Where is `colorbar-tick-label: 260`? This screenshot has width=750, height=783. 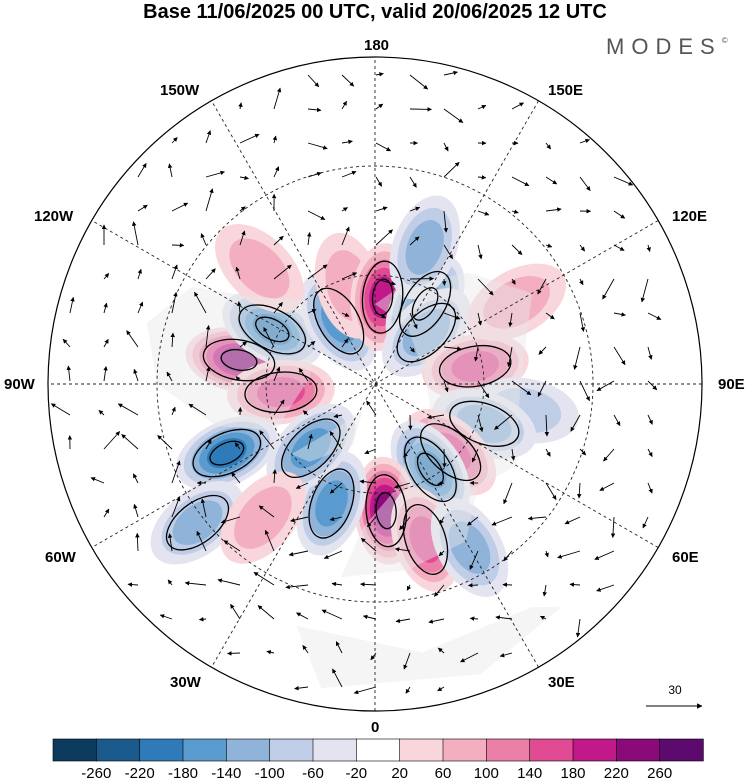
colorbar-tick-label: 260 is located at coordinates (660, 773).